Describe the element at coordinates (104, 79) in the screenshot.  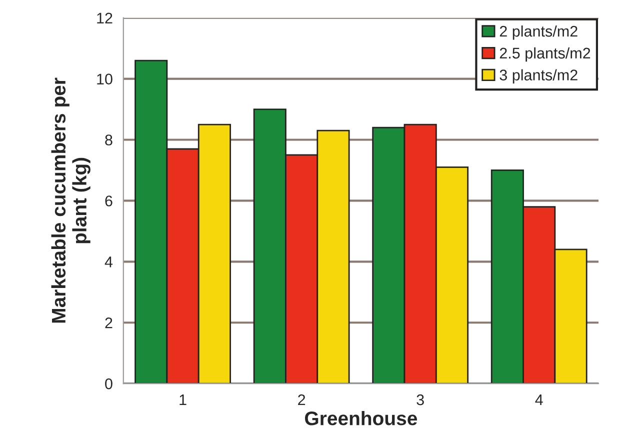
I see `y-tick-label: 10` at that location.